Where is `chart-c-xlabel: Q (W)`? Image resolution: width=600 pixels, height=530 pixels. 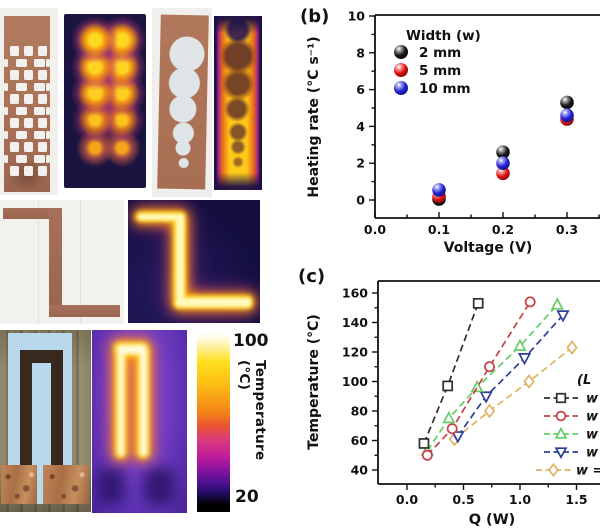
chart-c-xlabel: Q (W) is located at coordinates (492, 520).